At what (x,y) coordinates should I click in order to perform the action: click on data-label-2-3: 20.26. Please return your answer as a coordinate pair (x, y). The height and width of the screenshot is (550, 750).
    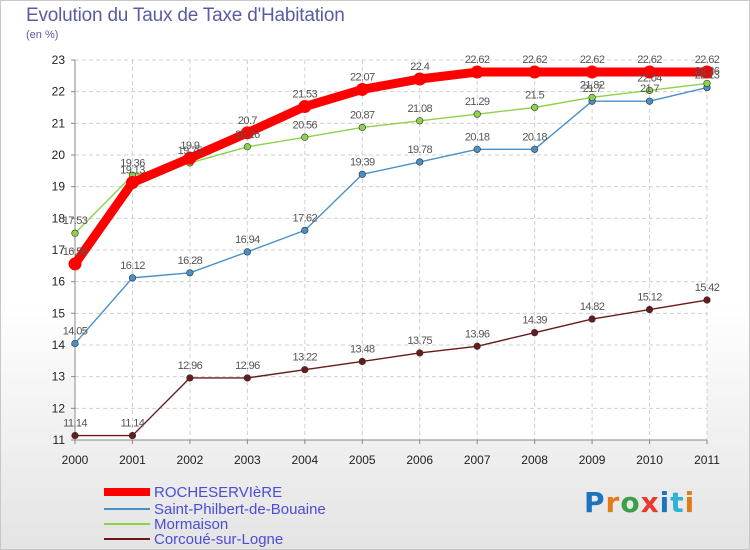
    Looking at the image, I should click on (247, 135).